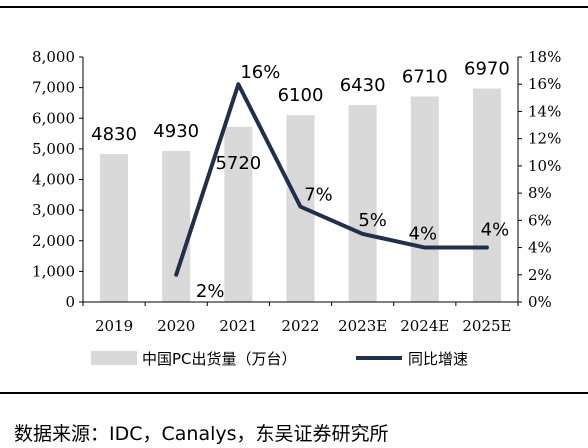 The width and height of the screenshot is (588, 448). What do you see at coordinates (294, 7) in the screenshot?
I see `top-rule` at bounding box center [294, 7].